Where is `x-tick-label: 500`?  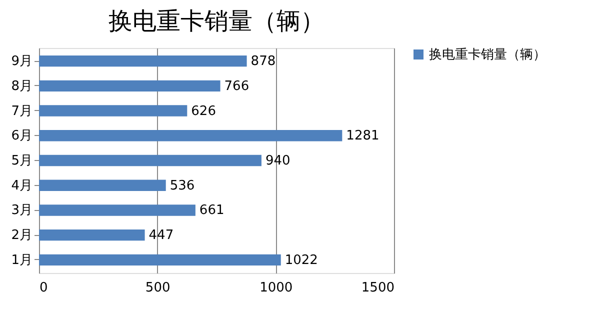
x-tick-label: 500 is located at coordinates (157, 288).